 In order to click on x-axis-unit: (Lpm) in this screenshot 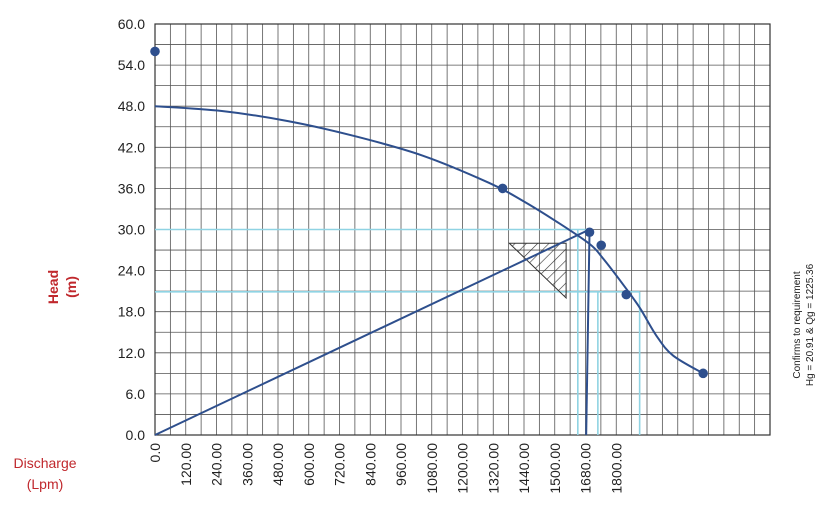, I will do `click(45, 484)`.